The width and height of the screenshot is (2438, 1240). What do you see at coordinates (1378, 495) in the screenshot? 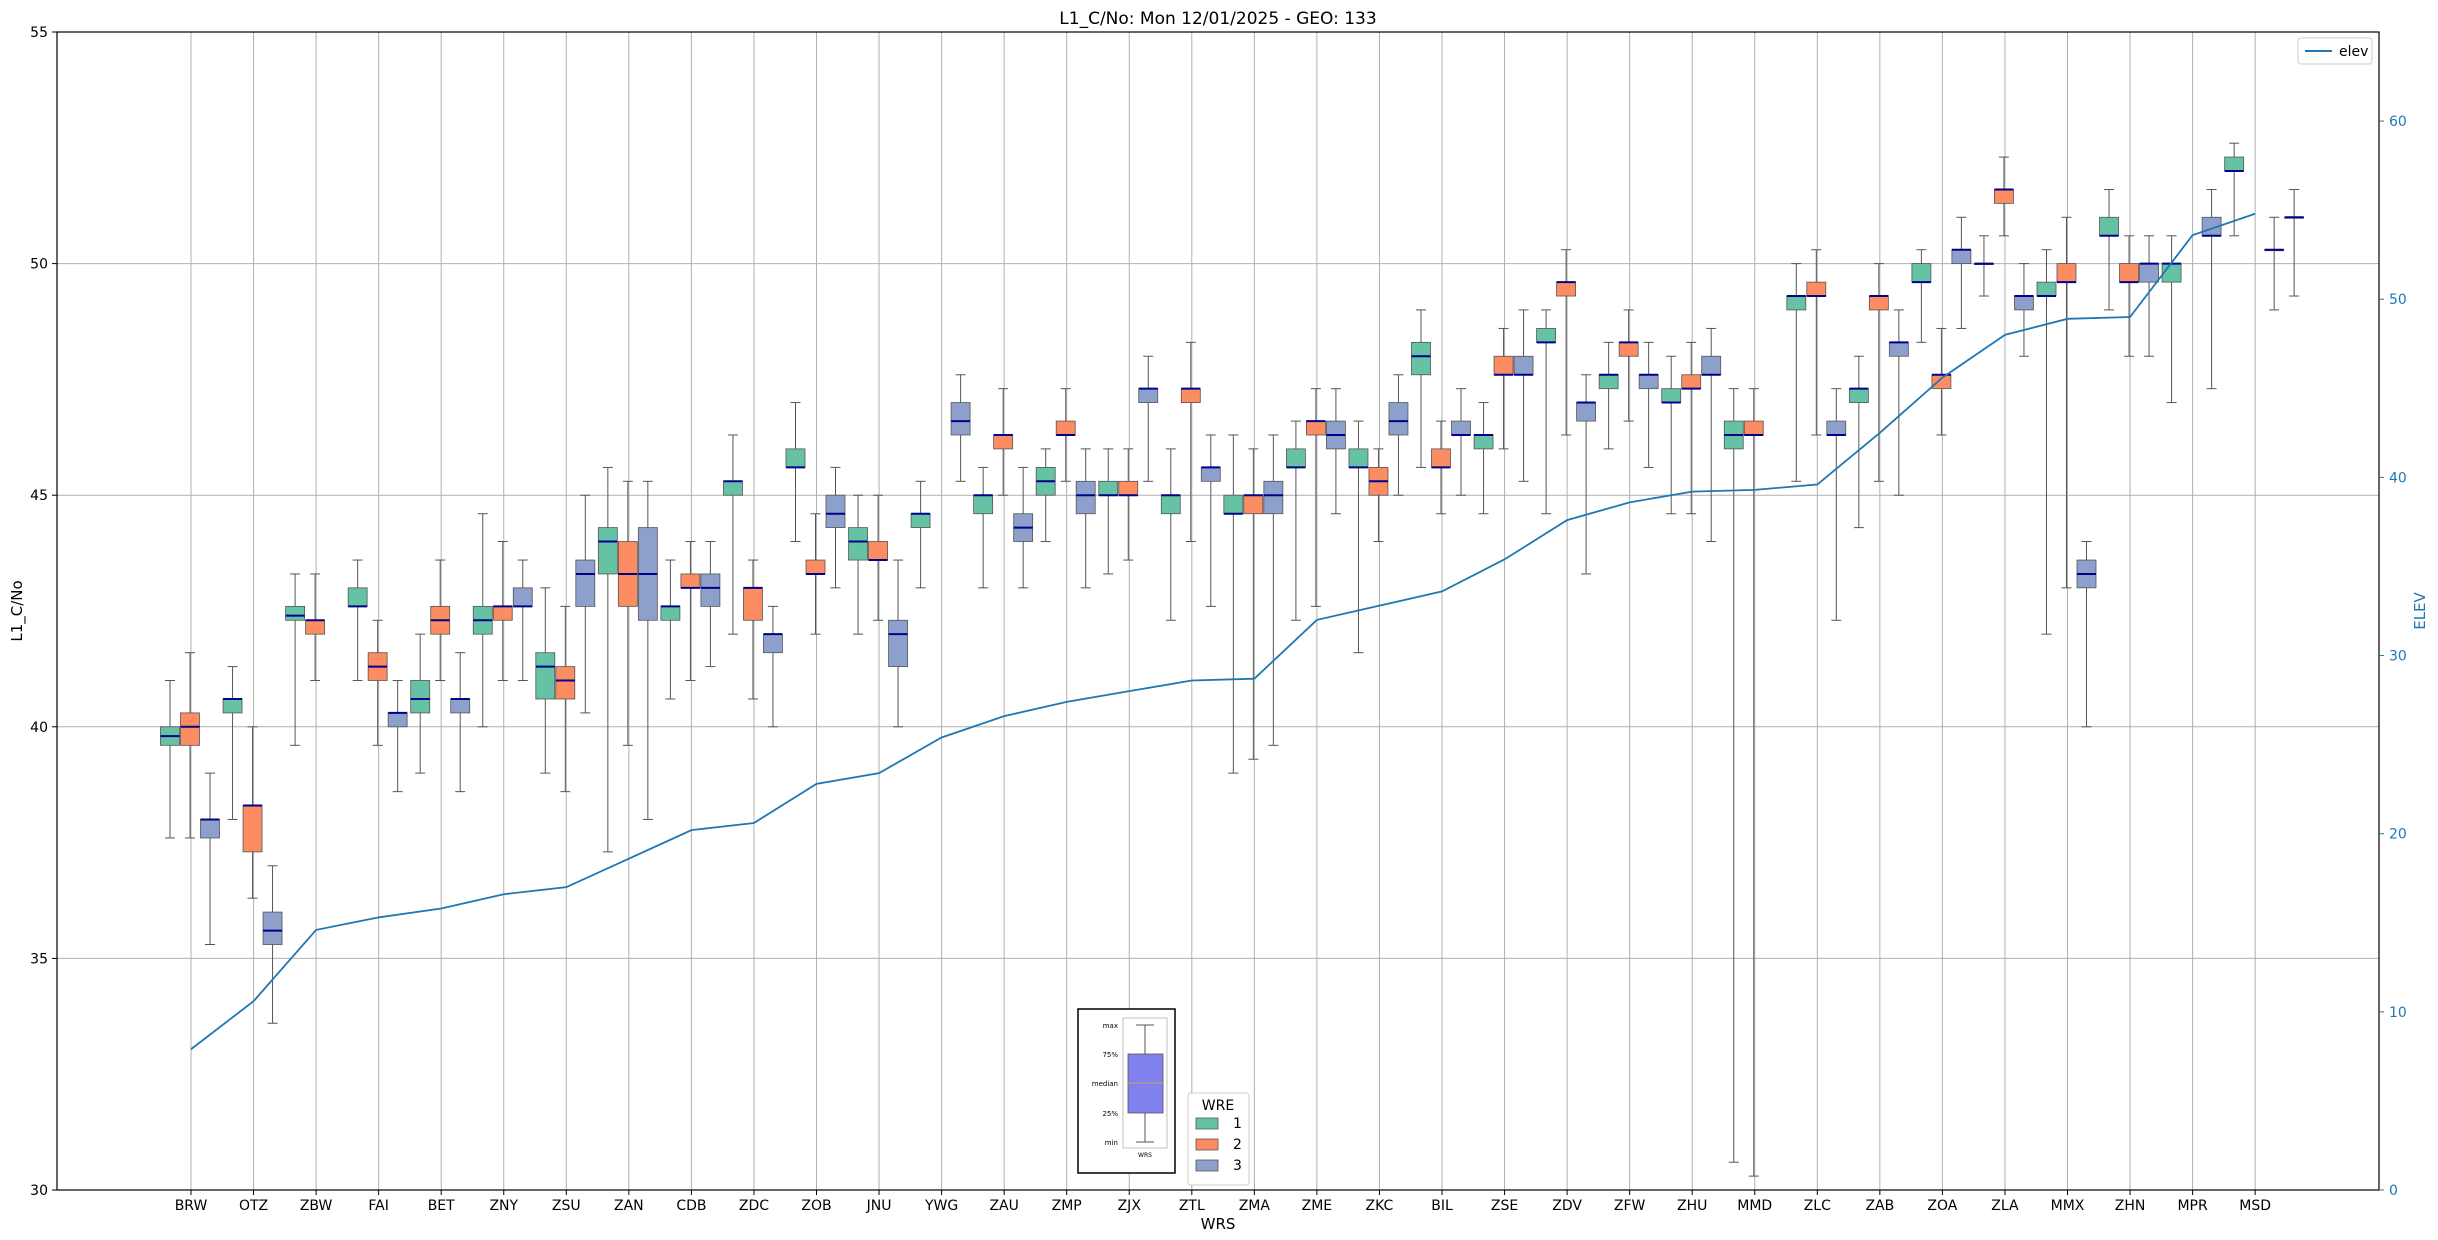
I see `box-wre-2-zkc` at bounding box center [1378, 495].